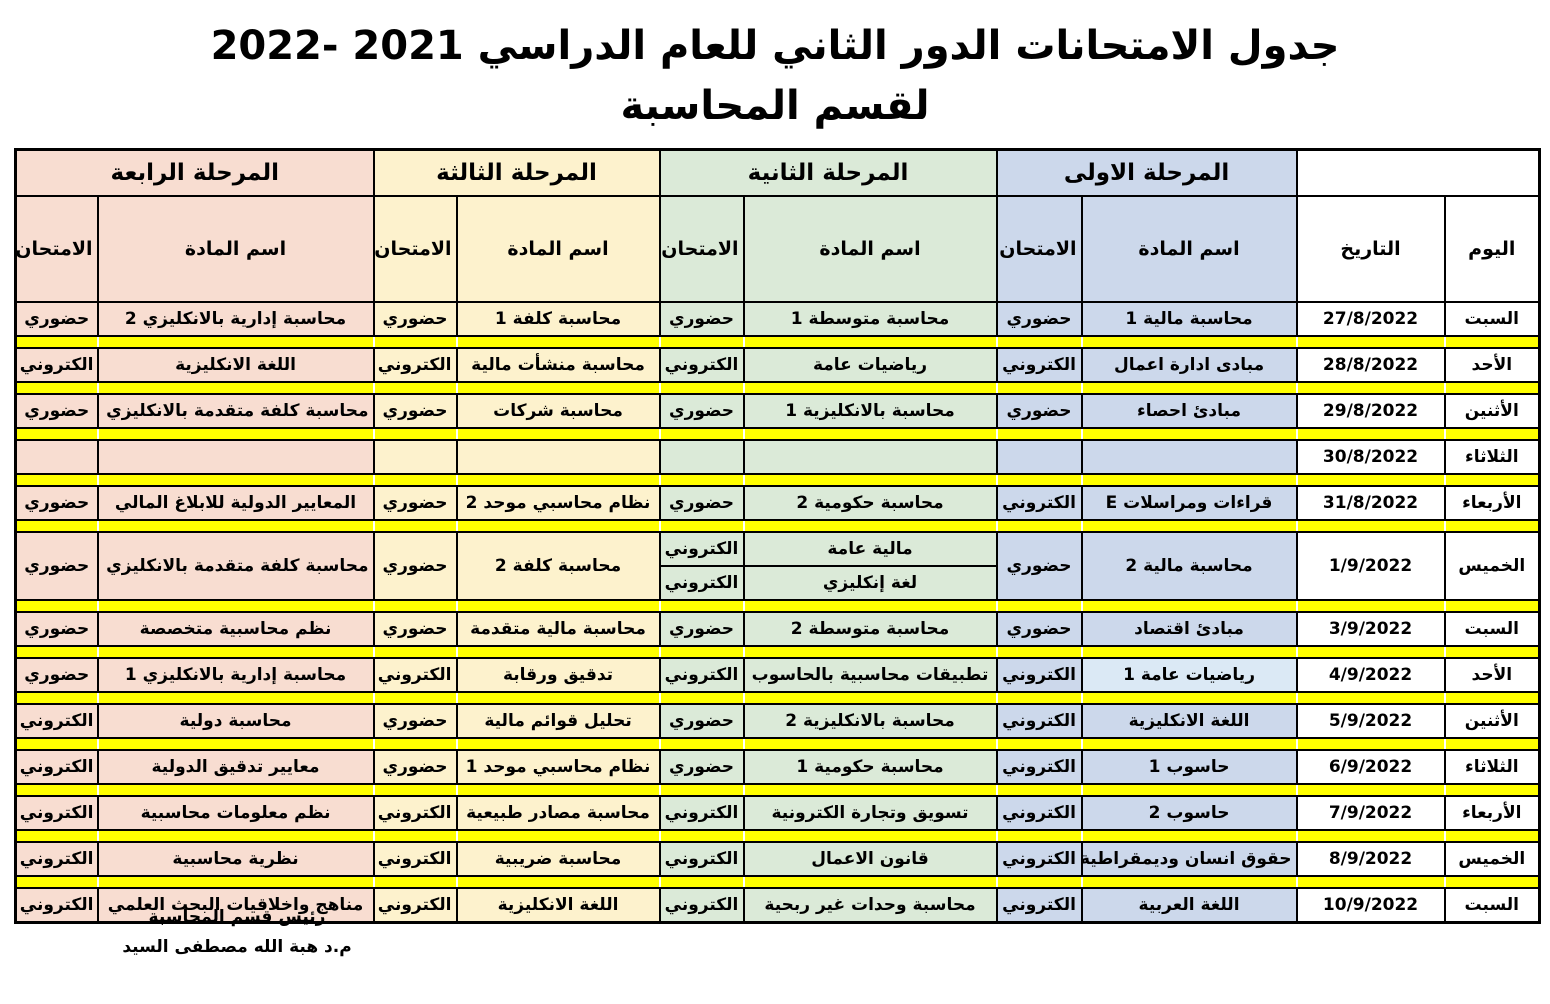  What do you see at coordinates (558, 859) in the screenshot?
I see `subject-cell: محاسبة ضريبية` at bounding box center [558, 859].